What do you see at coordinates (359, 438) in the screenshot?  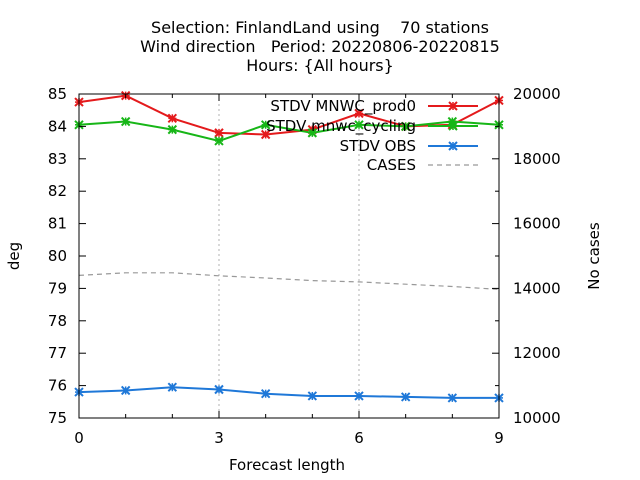 I see `x-tick-label: 6` at bounding box center [359, 438].